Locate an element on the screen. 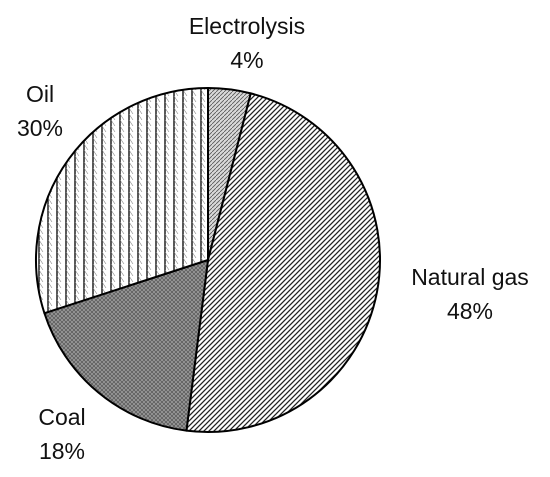 The height and width of the screenshot is (477, 550). slice-label-electrolysis: Electrolysis is located at coordinates (247, 26).